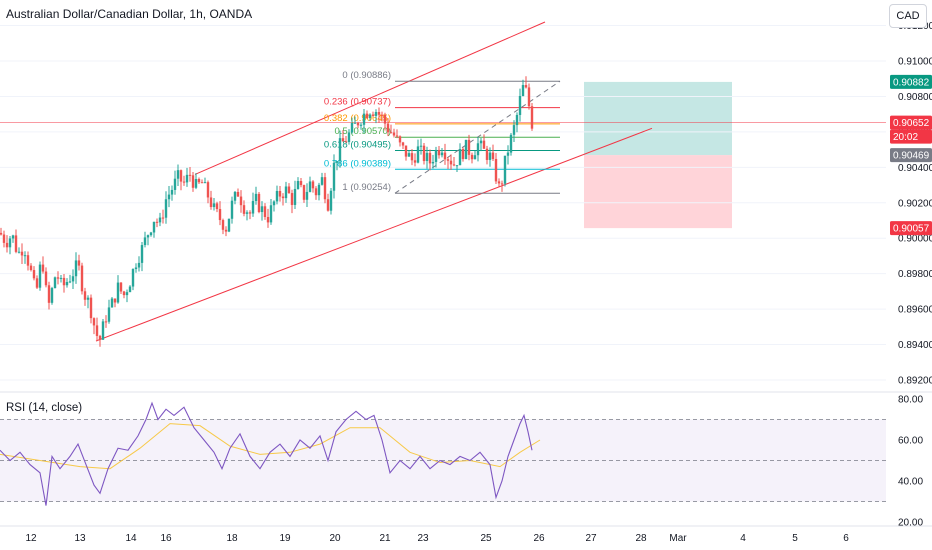 The image size is (932, 550). What do you see at coordinates (80, 538) in the screenshot?
I see `time-tick-label: 13` at bounding box center [80, 538].